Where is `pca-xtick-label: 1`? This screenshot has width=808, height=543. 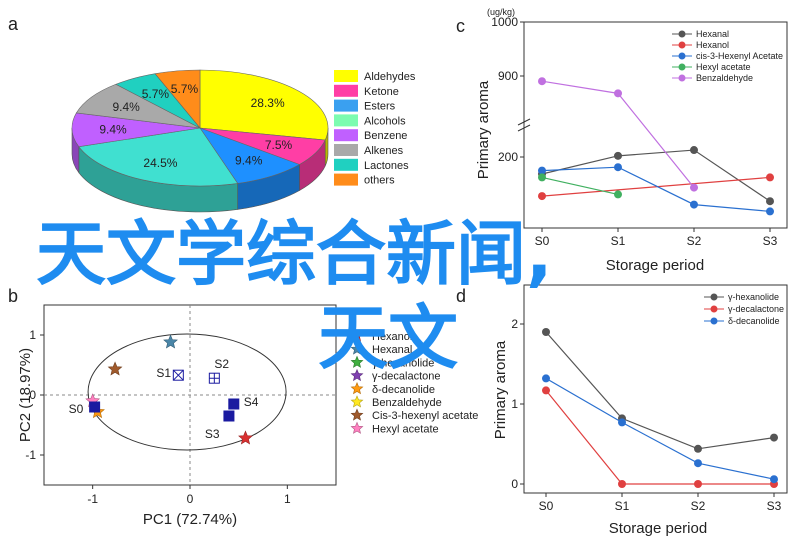
pca-xtick-label: 1 is located at coordinates (287, 499).